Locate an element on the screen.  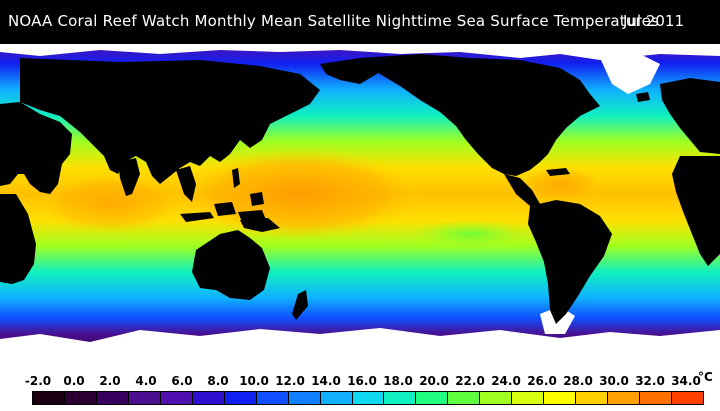
japan-islands is located at coordinates (260, 114).